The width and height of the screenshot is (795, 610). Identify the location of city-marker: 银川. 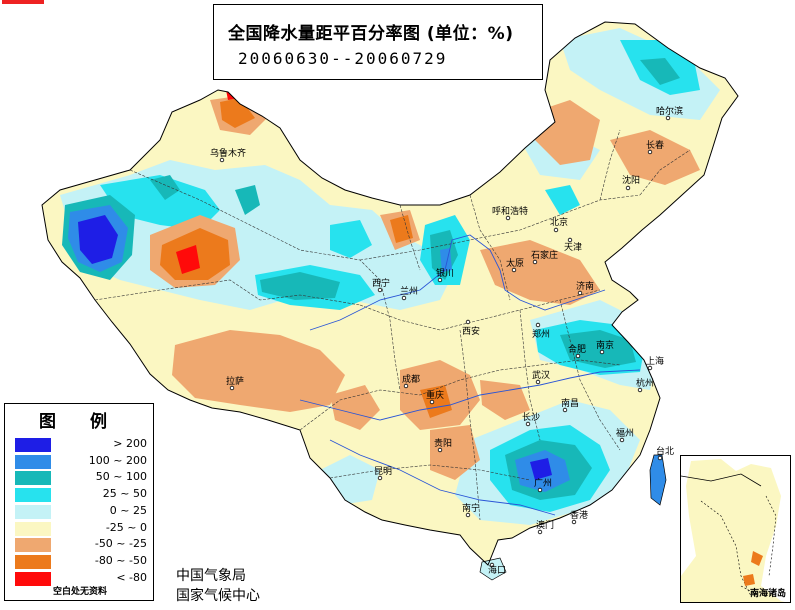
(445, 275).